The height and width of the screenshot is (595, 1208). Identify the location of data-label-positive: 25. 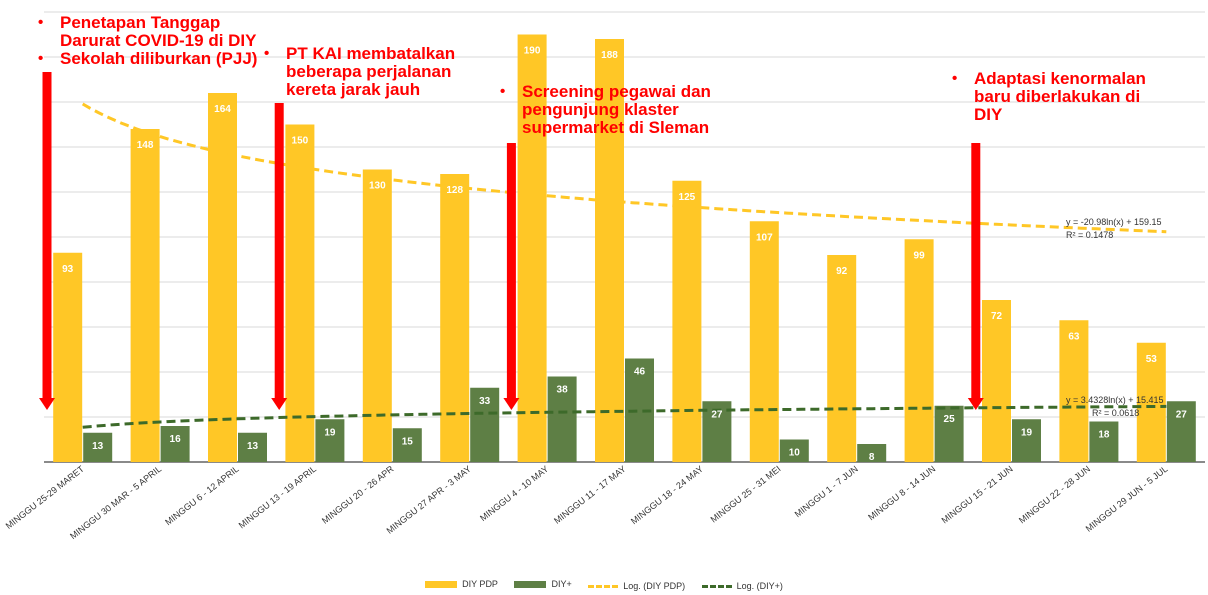
(950, 419).